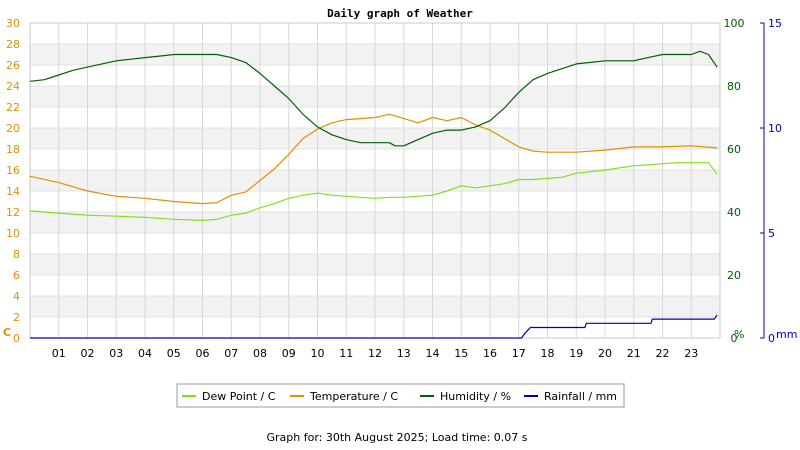  Describe the element at coordinates (145, 353) in the screenshot. I see `x-axis-tick-label: 04` at that location.